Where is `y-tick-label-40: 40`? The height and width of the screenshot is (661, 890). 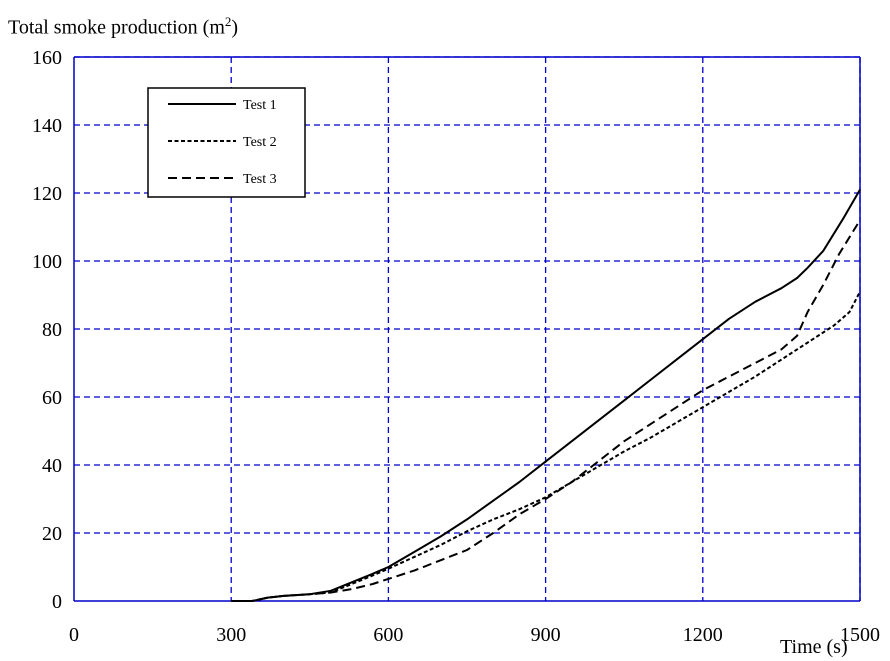 y-tick-label-40: 40 is located at coordinates (52, 466).